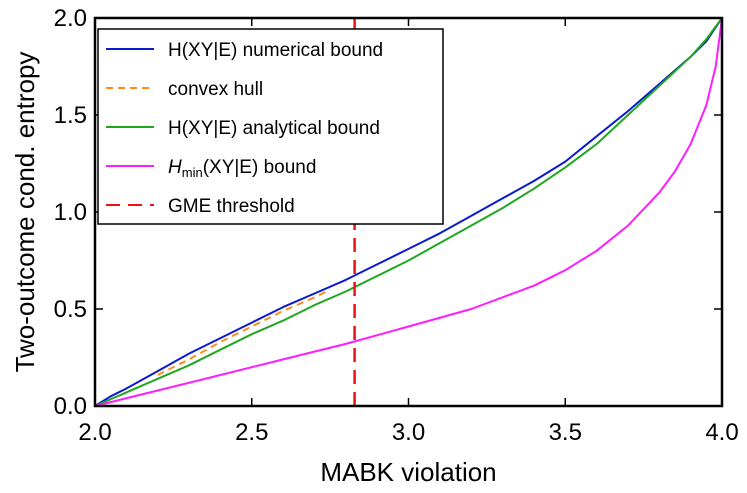 This screenshot has width=747, height=493. I want to click on y-tick-label: 0.5, so click(70, 309).